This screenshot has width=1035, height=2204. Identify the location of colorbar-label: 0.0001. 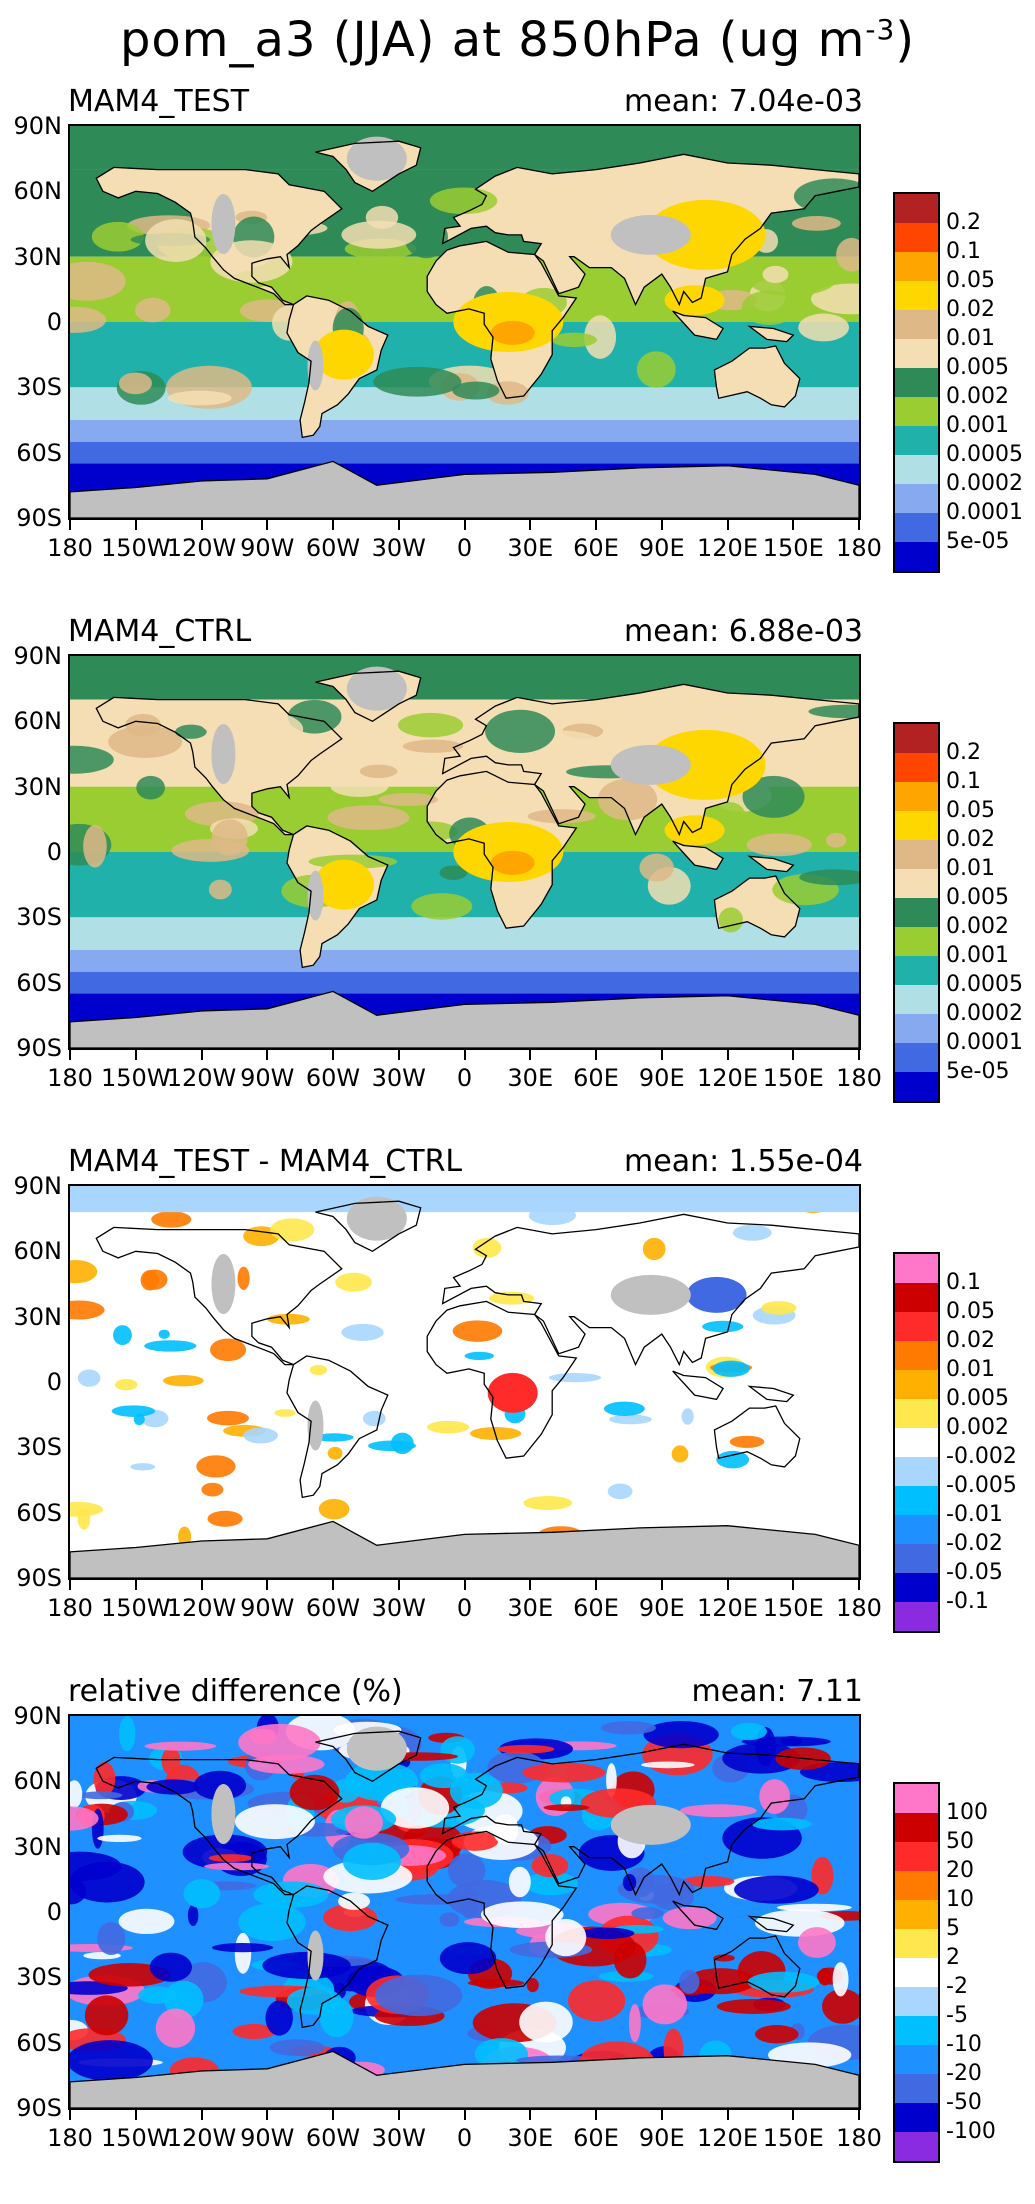
(984, 512).